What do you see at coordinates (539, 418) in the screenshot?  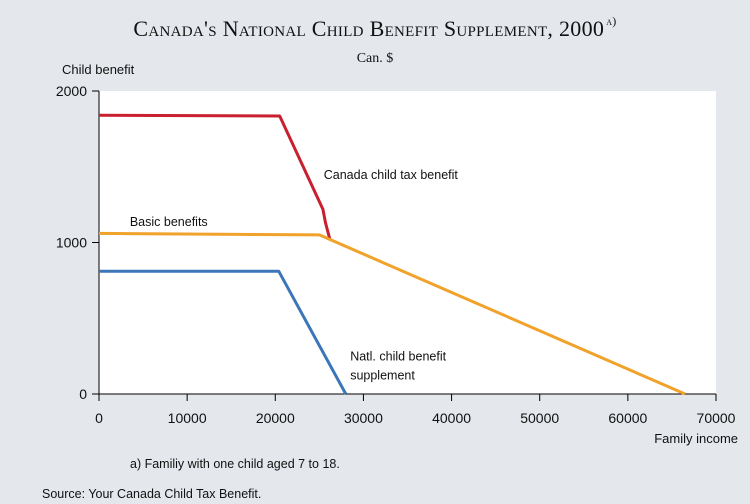 I see `x-tick-label: 50000` at bounding box center [539, 418].